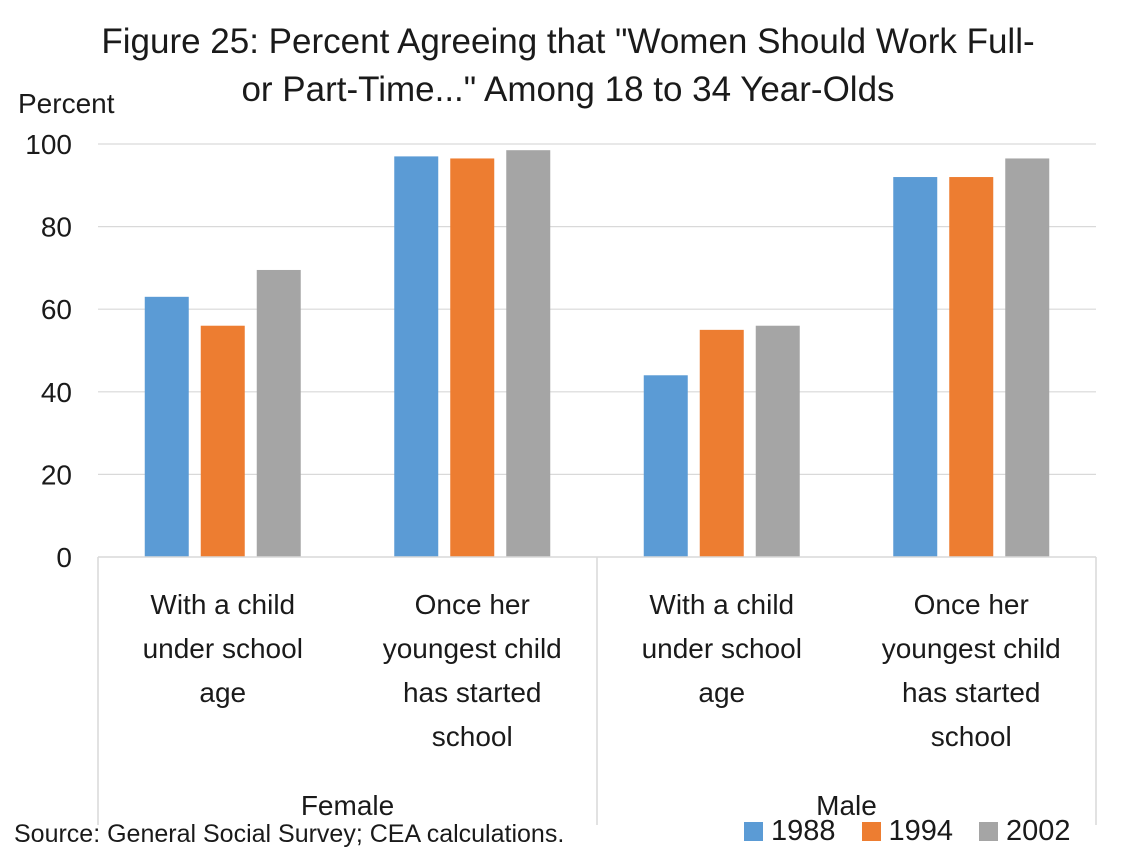  Describe the element at coordinates (56, 227) in the screenshot. I see `y-tick-label-80: 80` at that location.